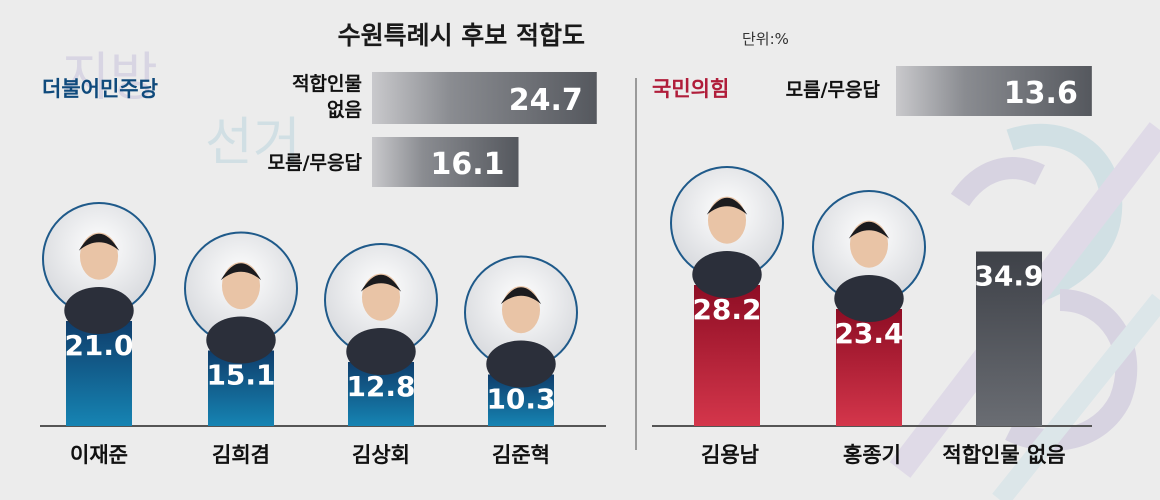 The height and width of the screenshot is (500, 1160). What do you see at coordinates (1076, 396) in the screenshot?
I see `decor-stripe` at bounding box center [1076, 396].